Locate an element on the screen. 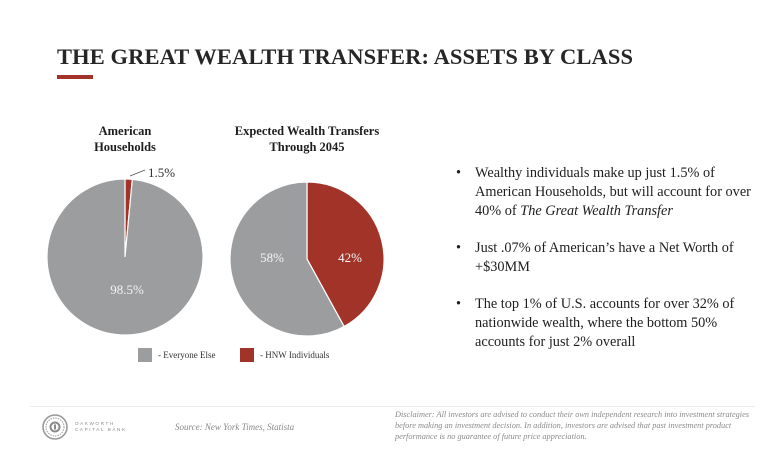 This screenshot has height=467, width=768. footer-divider is located at coordinates (392, 406).